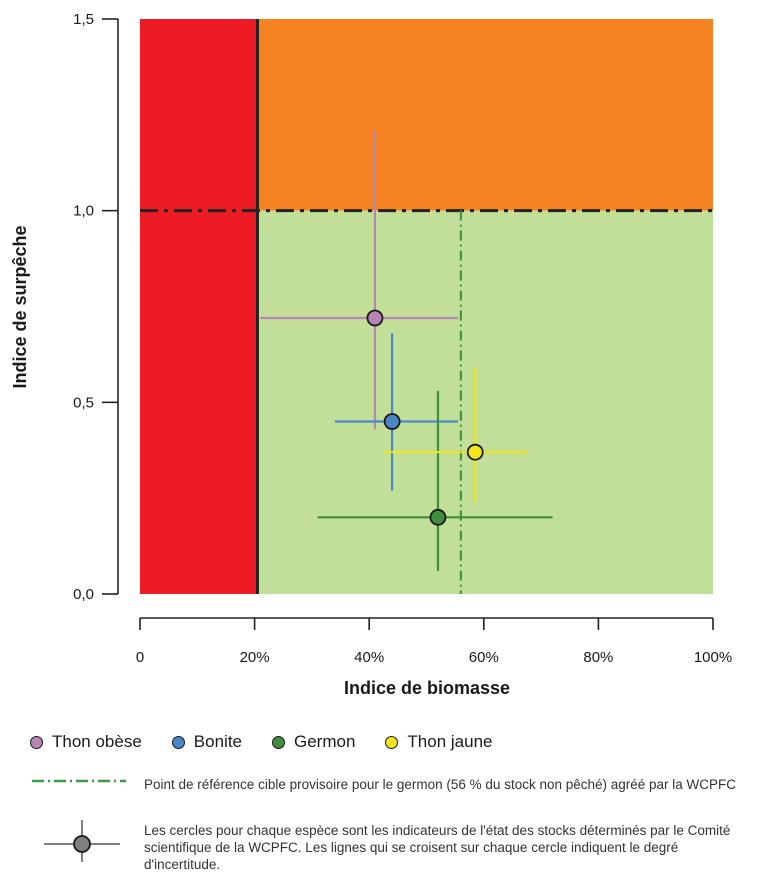 This screenshot has width=761, height=884. What do you see at coordinates (369, 657) in the screenshot?
I see `x-tick-label: 40%` at bounding box center [369, 657].